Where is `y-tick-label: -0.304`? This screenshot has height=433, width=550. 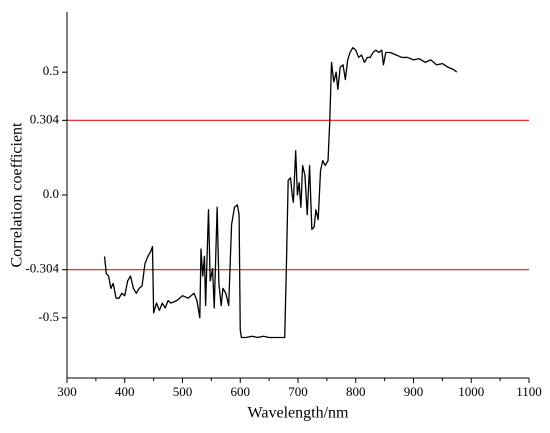
y-tick-label: -0.304 is located at coordinates (42, 268).